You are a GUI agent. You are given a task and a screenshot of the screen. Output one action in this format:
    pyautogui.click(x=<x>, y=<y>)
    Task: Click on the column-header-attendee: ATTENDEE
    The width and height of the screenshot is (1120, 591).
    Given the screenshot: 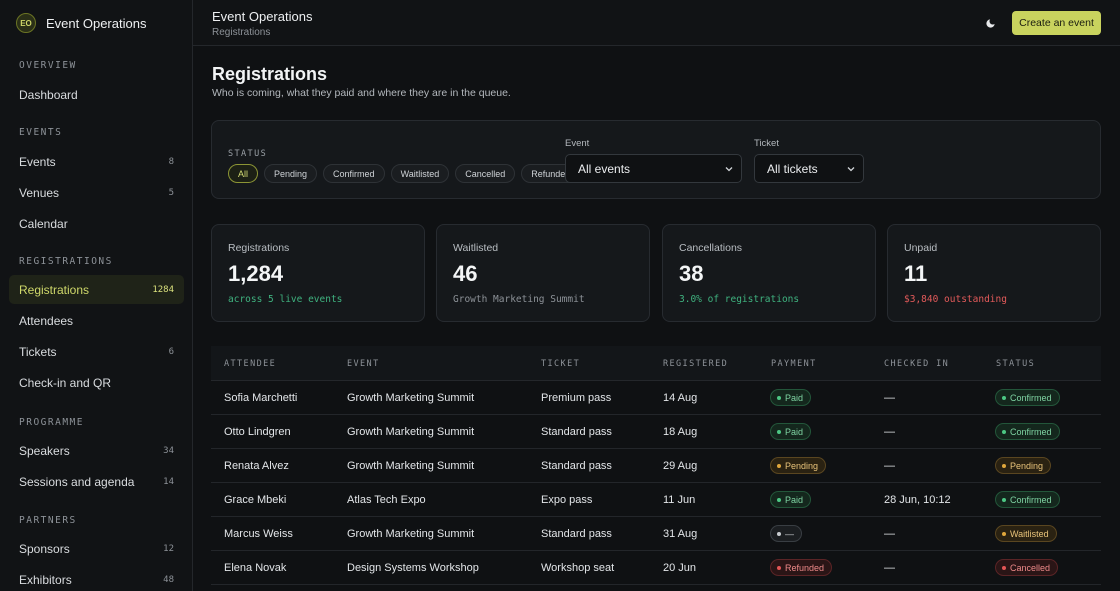 What is the action you would take?
    pyautogui.click(x=250, y=364)
    